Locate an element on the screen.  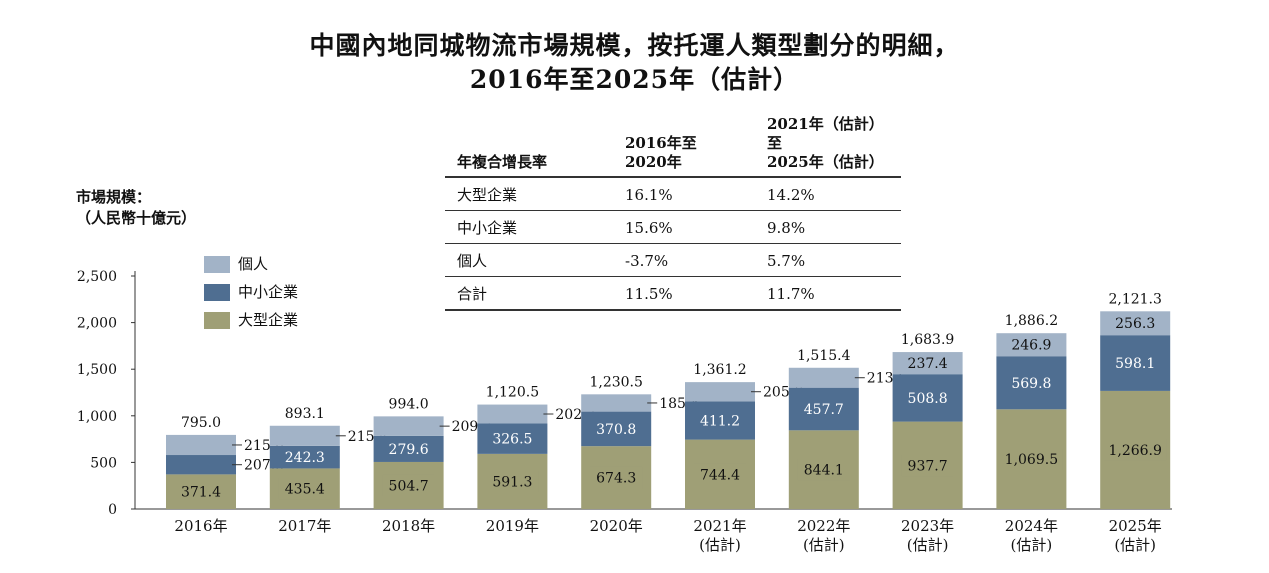
x-tick-label: 2024年 is located at coordinates (1031, 526).